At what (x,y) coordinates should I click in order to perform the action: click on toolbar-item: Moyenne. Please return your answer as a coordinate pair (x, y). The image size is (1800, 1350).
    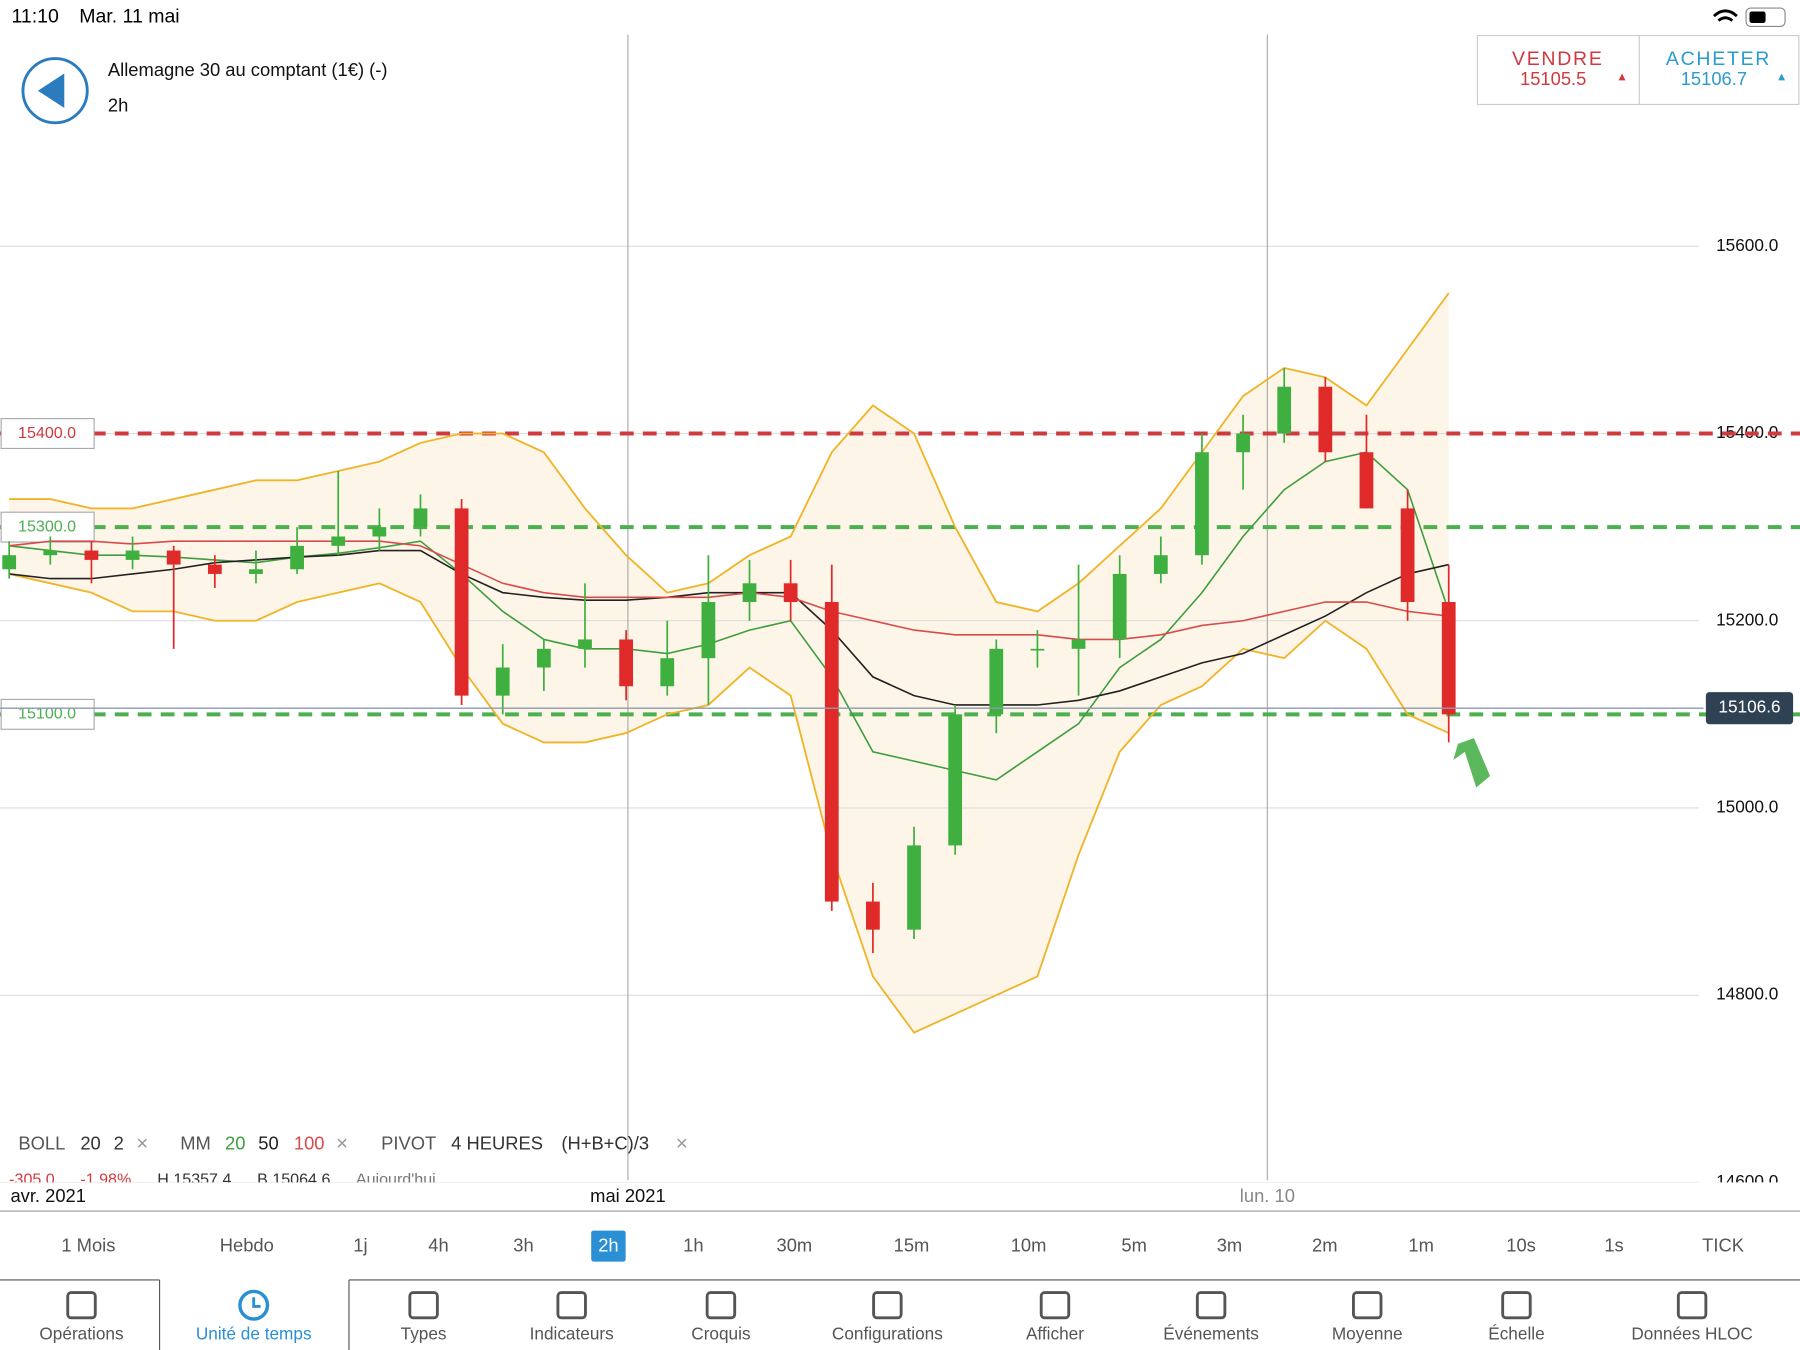
    Looking at the image, I should click on (1367, 1334).